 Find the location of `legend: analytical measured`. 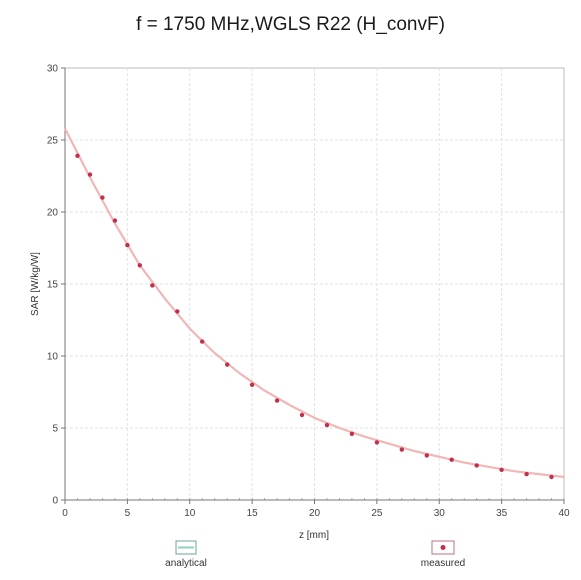

legend: analytical measured is located at coordinates (315, 554).